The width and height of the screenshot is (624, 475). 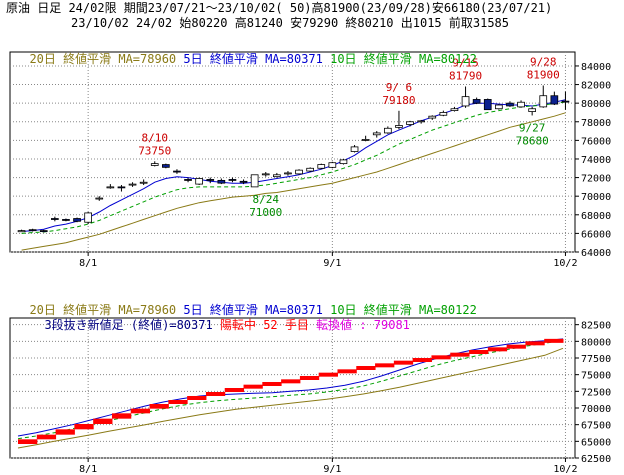 What do you see at coordinates (596, 442) in the screenshot?
I see `y-tick-label: 65000` at bounding box center [596, 442].